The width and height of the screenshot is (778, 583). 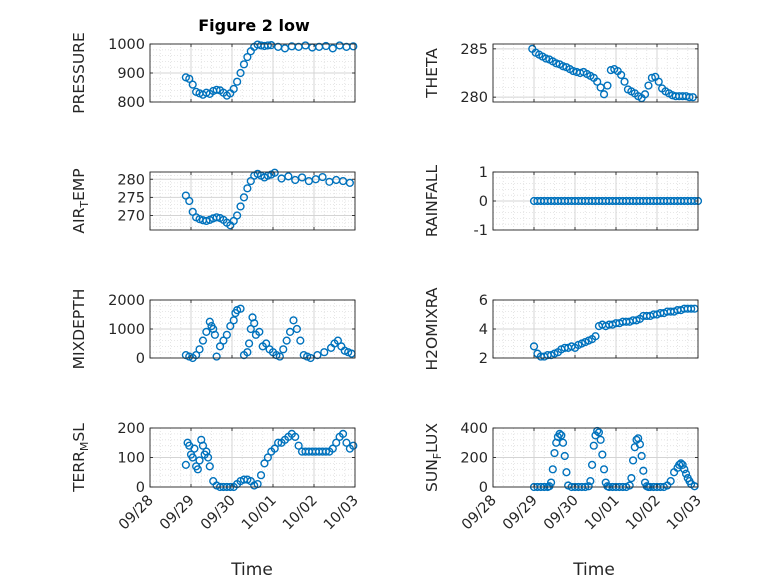 I want to click on subplot-air-temp: 270 275 280 AIRTEMP, so click(x=213, y=201).